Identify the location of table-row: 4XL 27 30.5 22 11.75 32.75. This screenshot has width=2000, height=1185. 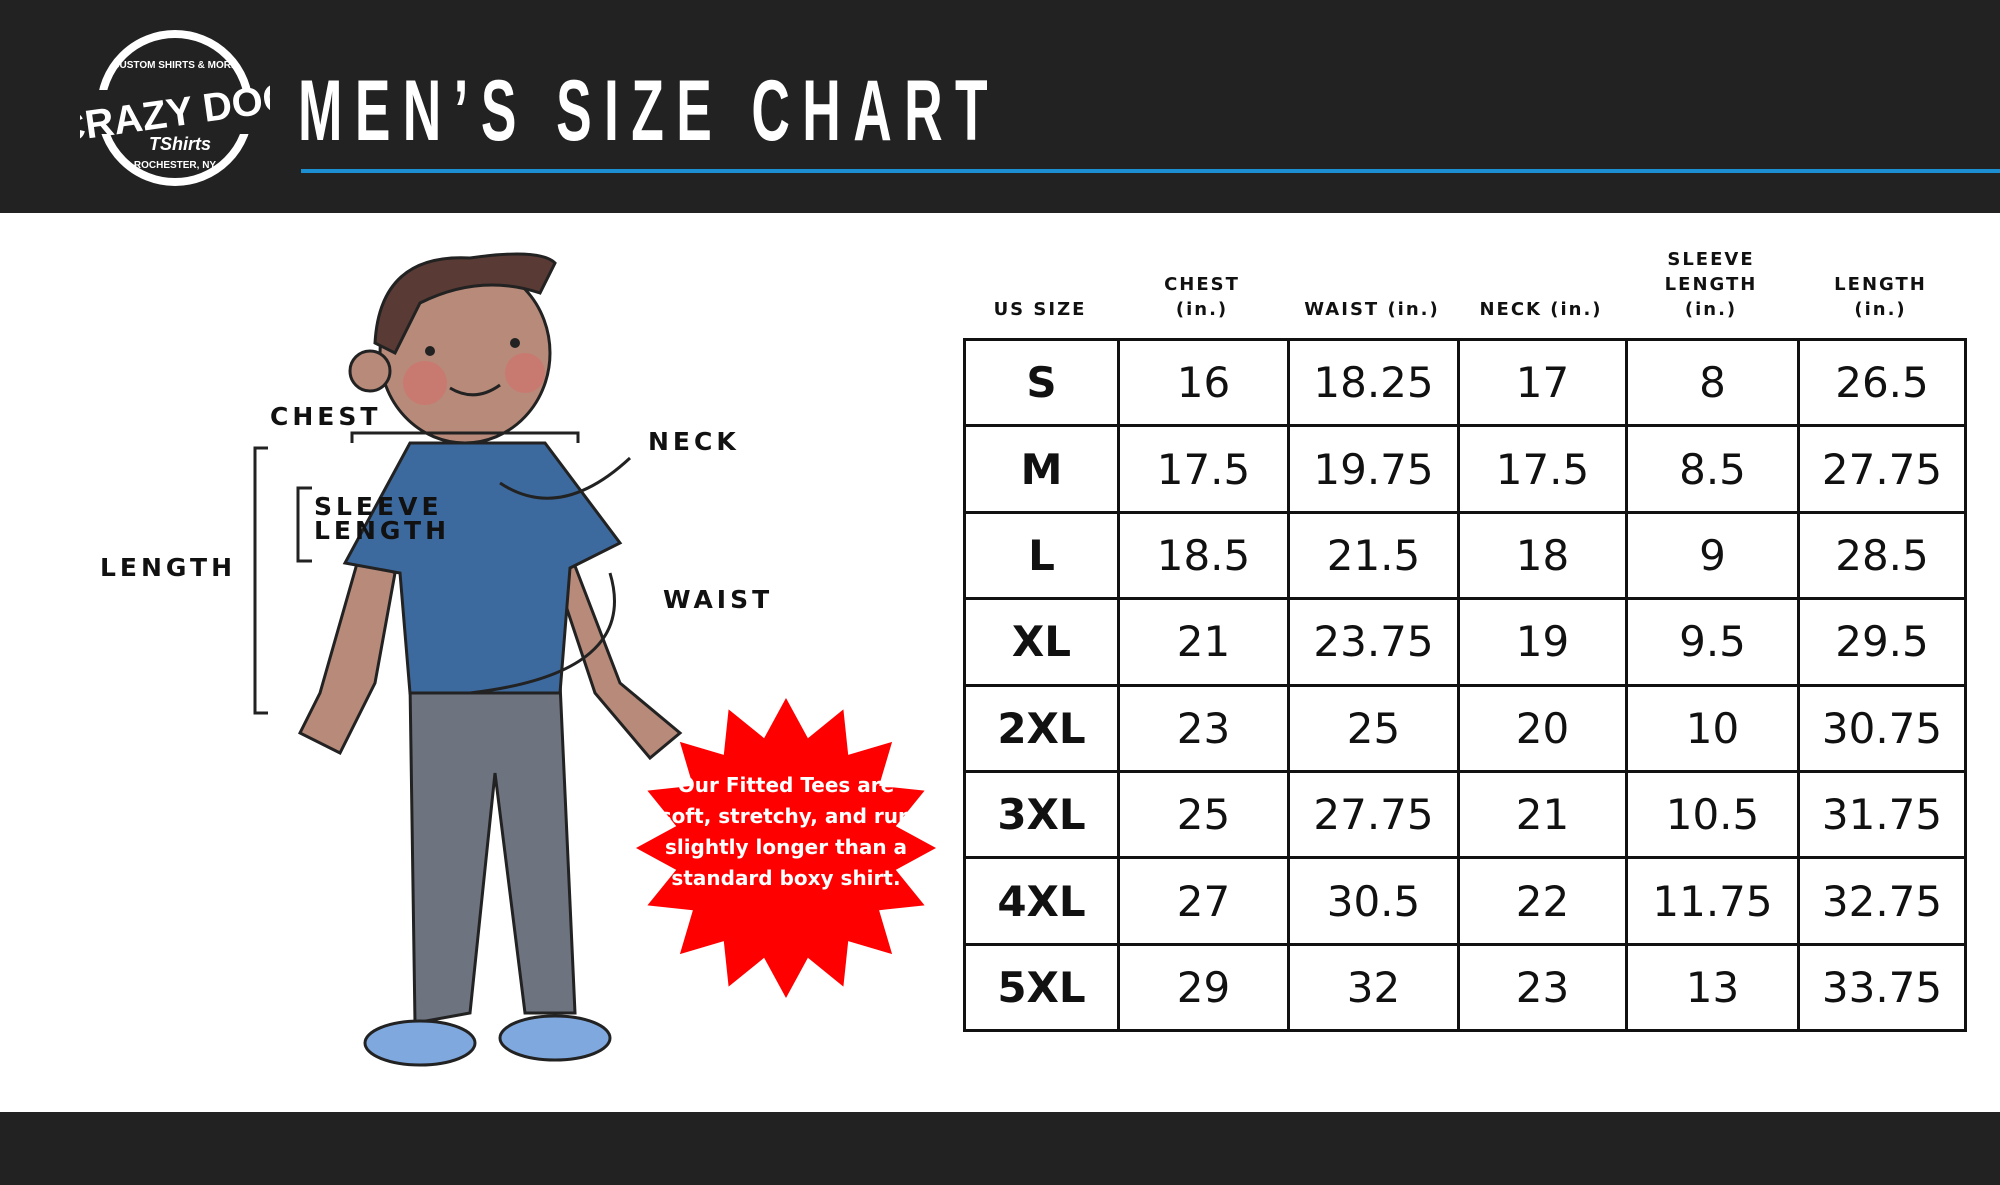
(1465, 901).